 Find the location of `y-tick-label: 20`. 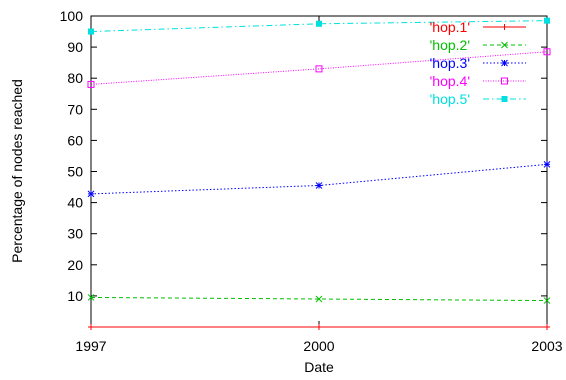

y-tick-label: 20 is located at coordinates (75, 265).